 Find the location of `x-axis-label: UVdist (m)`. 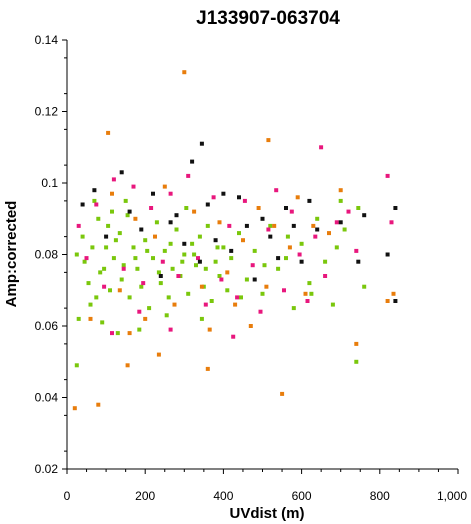

x-axis-label: UVdist (m) is located at coordinates (267, 513).